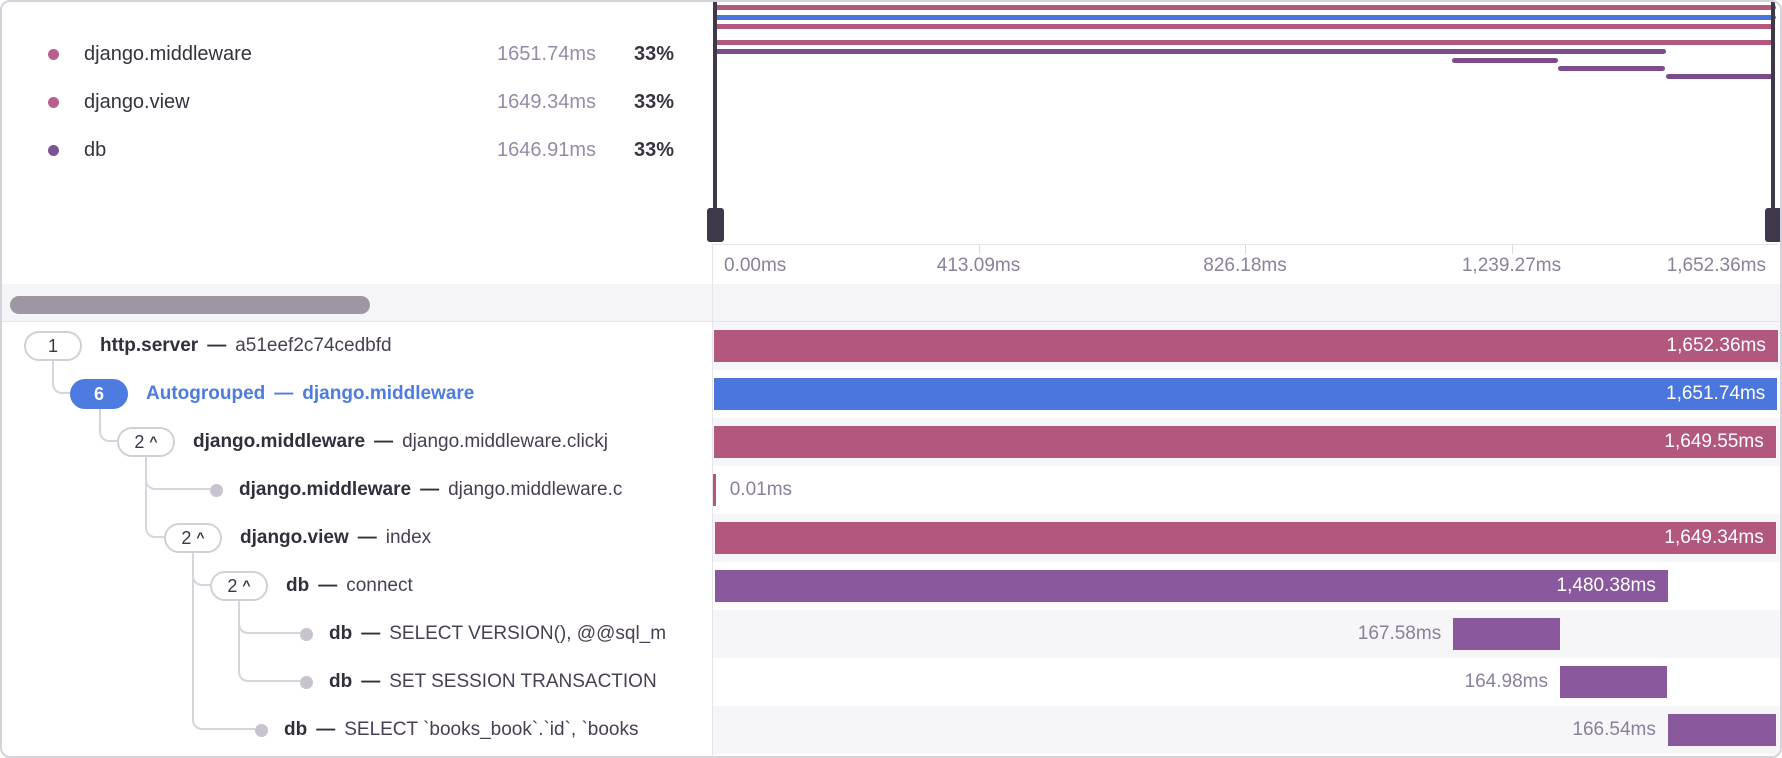 The width and height of the screenshot is (1782, 758). What do you see at coordinates (338, 54) in the screenshot?
I see `legend-item: django.middleware 1651.74ms 33%` at bounding box center [338, 54].